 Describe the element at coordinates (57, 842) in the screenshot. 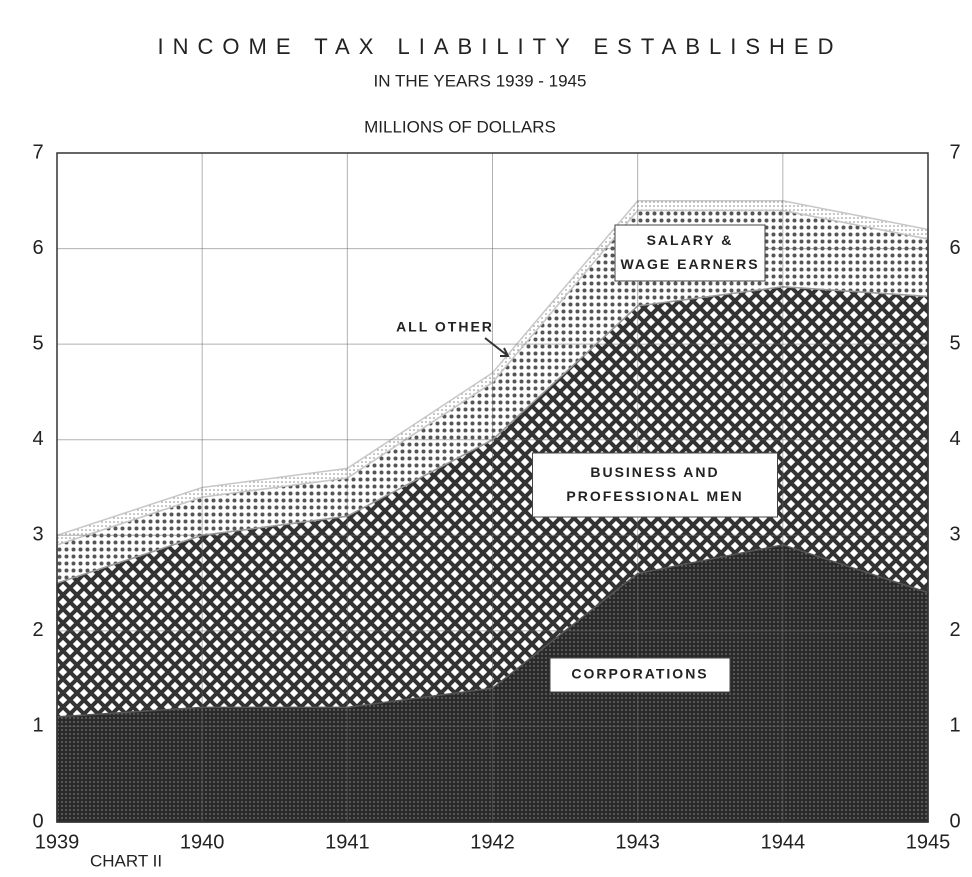

I see `x-tick-label: 1939` at that location.